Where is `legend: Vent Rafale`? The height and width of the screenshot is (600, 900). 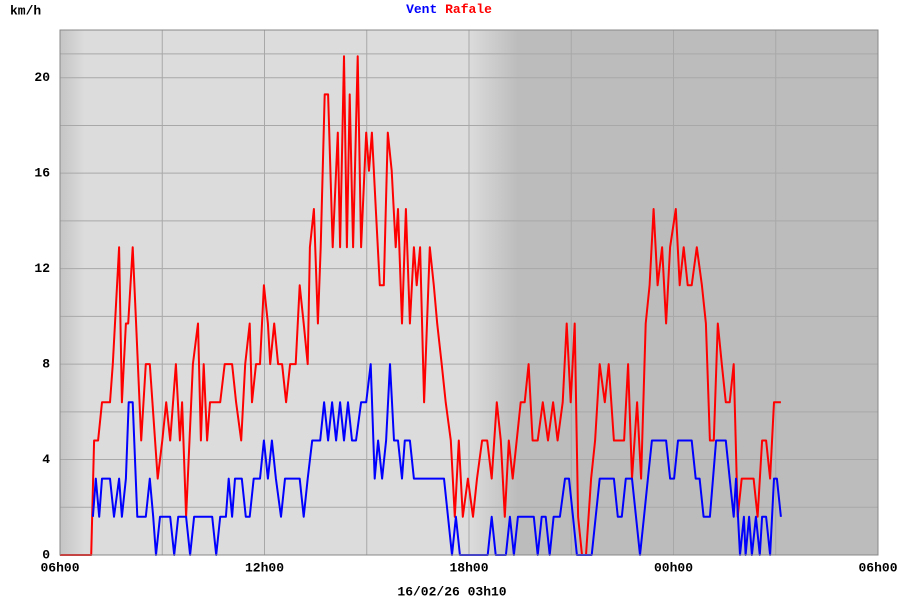 legend: Vent Rafale is located at coordinates (449, 9).